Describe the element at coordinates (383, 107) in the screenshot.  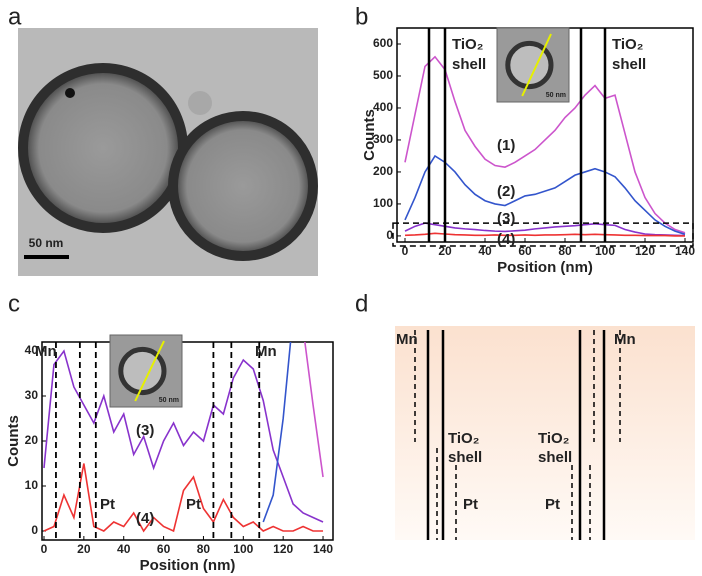
I see `y-tick-label: 400` at that location.